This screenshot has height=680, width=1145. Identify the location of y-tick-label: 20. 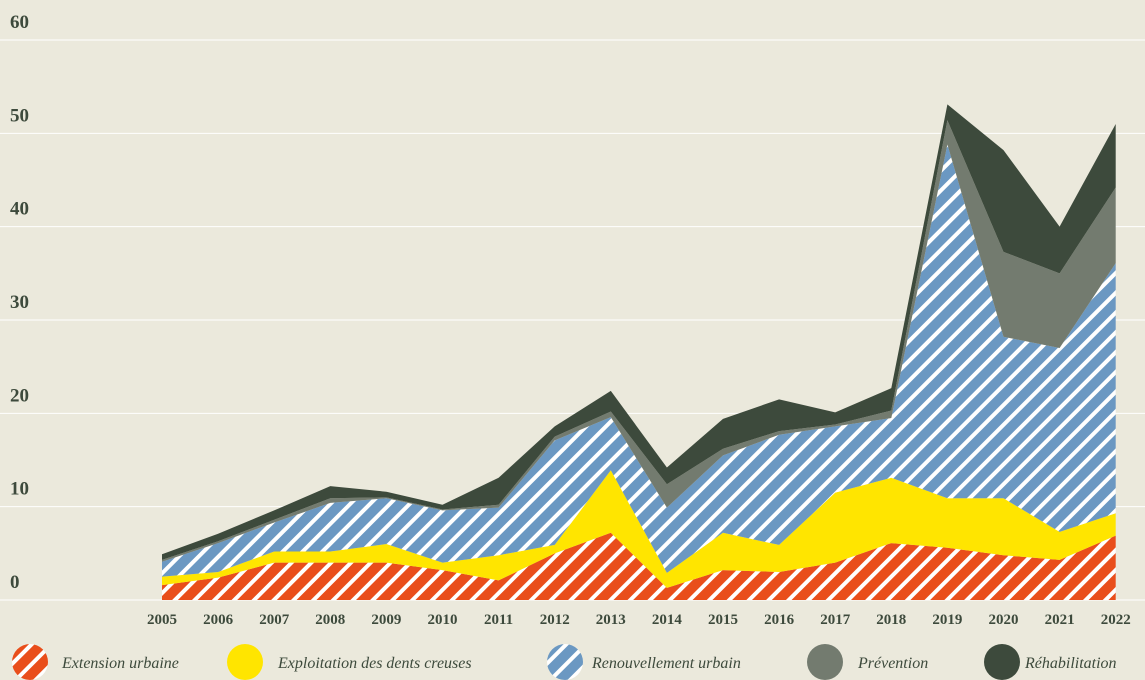
(19, 395).